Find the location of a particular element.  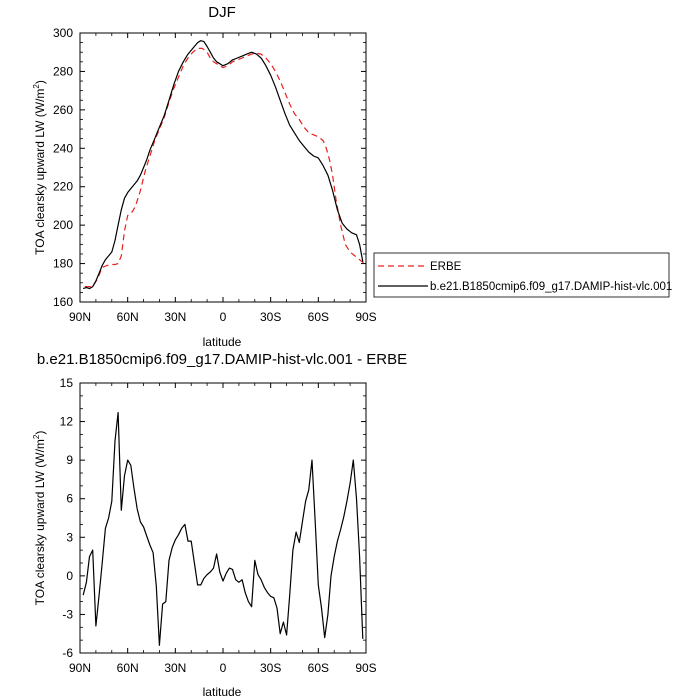

top-series-line-model is located at coordinates (223, 165).